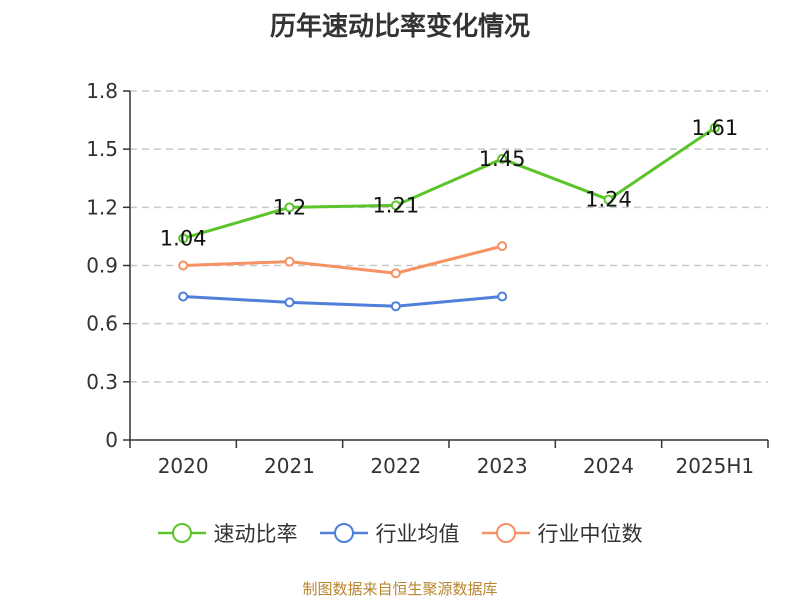  I want to click on y-axis-ticks: 0 0.3 0.6 0.9 1.2 1.5 1.8, so click(108, 265).